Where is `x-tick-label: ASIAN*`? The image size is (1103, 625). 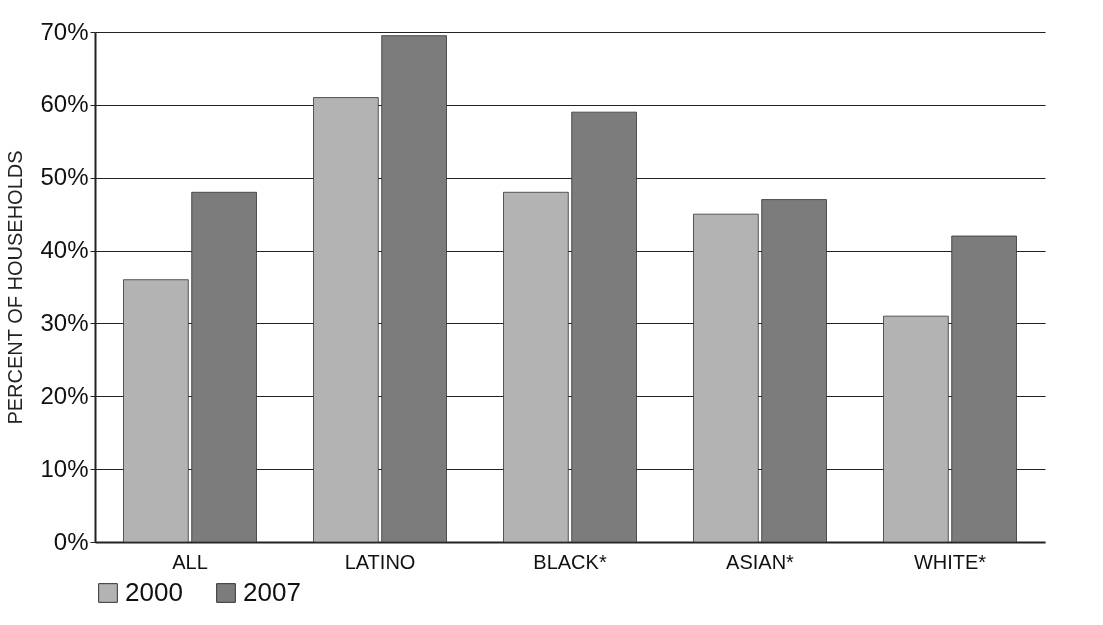
x-tick-label: ASIAN* is located at coordinates (760, 561).